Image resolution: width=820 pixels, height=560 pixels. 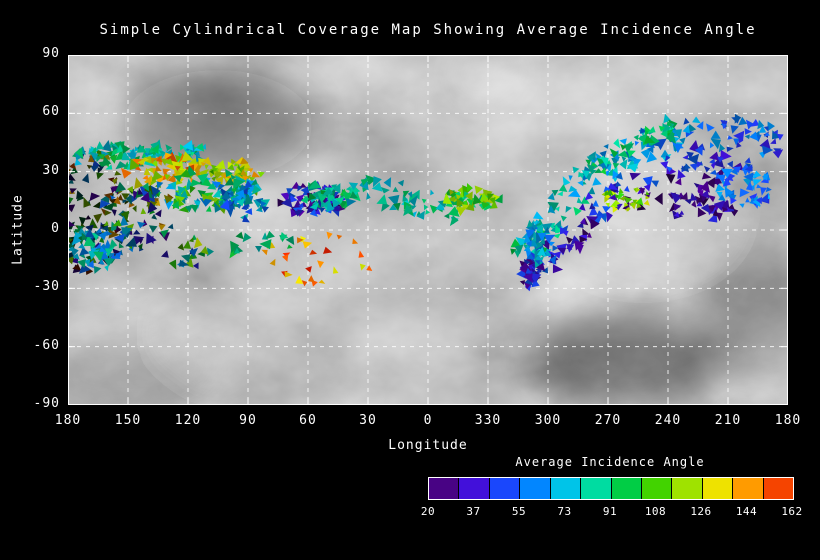 I want to click on x-tick-label: 270, so click(x=608, y=420).